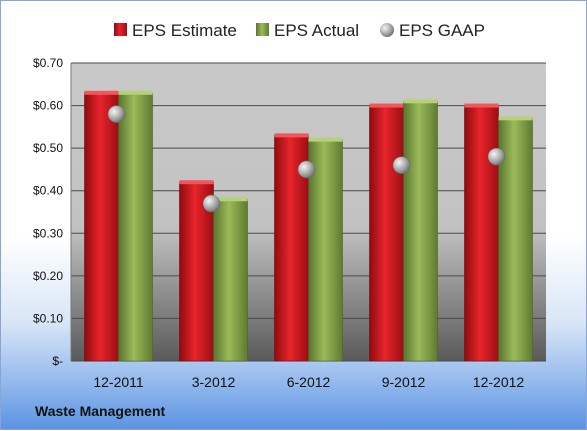 The width and height of the screenshot is (587, 431). What do you see at coordinates (48, 233) in the screenshot?
I see `y-tick-label: $0.30` at bounding box center [48, 233].